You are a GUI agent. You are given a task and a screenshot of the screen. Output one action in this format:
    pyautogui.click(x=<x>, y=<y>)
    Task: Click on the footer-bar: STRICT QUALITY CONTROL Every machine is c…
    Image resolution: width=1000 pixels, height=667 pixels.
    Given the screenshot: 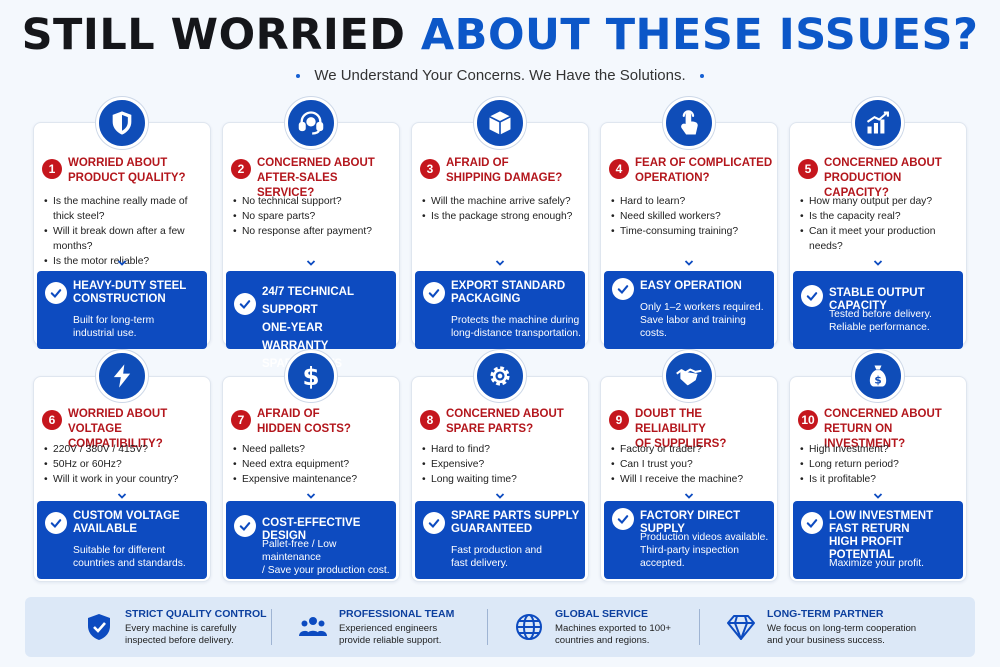 What is the action you would take?
    pyautogui.click(x=500, y=627)
    